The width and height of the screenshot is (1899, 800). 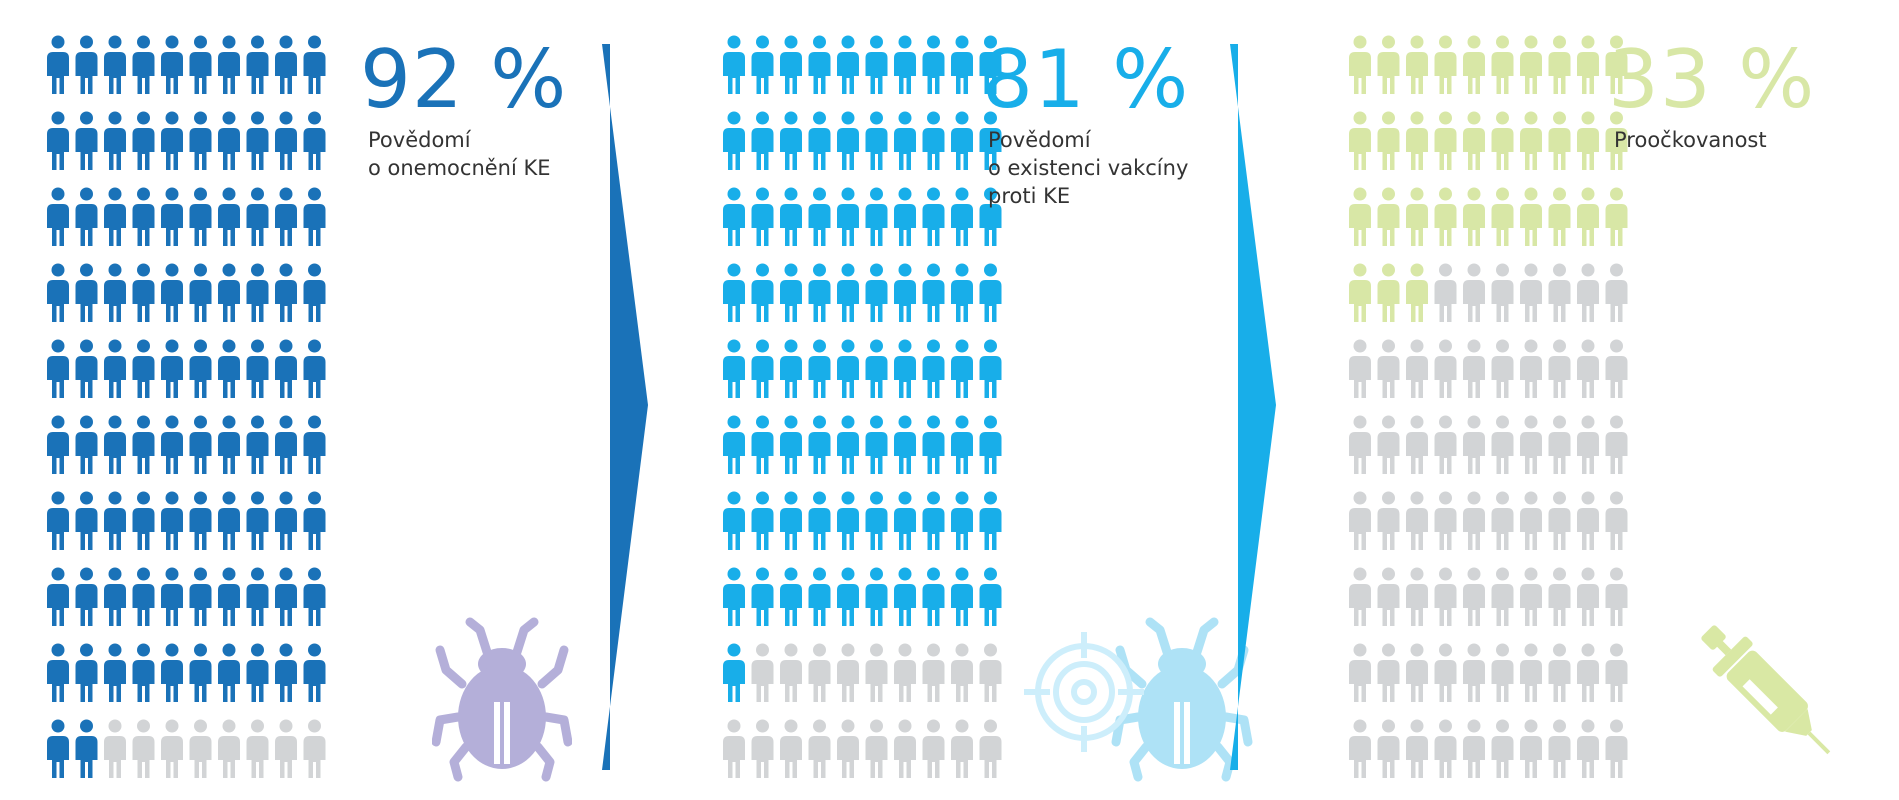 What do you see at coordinates (464, 79) in the screenshot?
I see `value-label: 92 %` at bounding box center [464, 79].